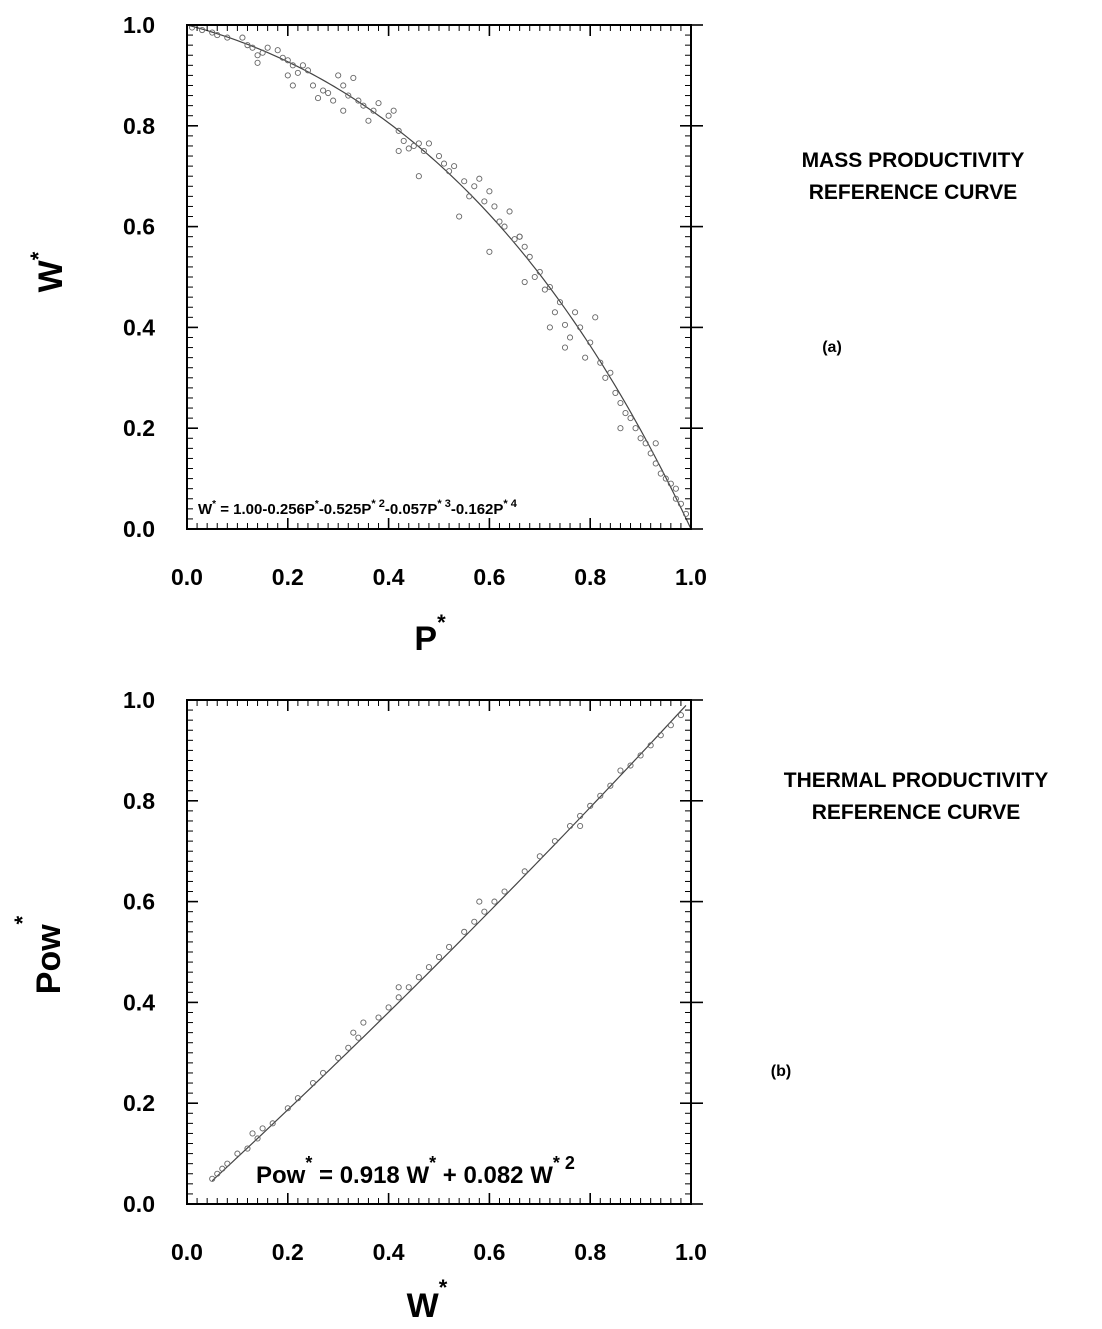 This screenshot has height=1329, width=1102. What do you see at coordinates (139, 700) in the screenshot?
I see `panel-b-ytick-label: 1.0` at bounding box center [139, 700].